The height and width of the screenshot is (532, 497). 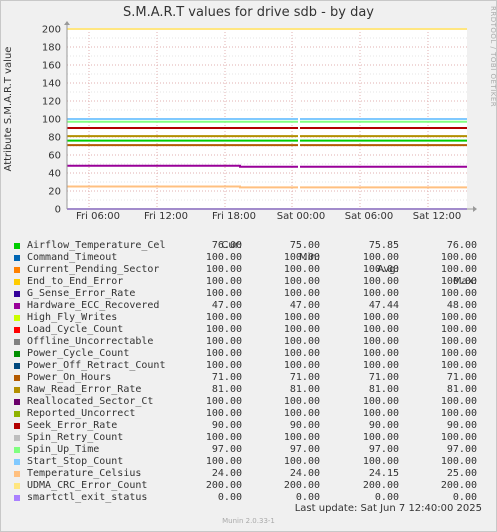 I want to click on legend-header-max: Max:, so click(x=464, y=281).